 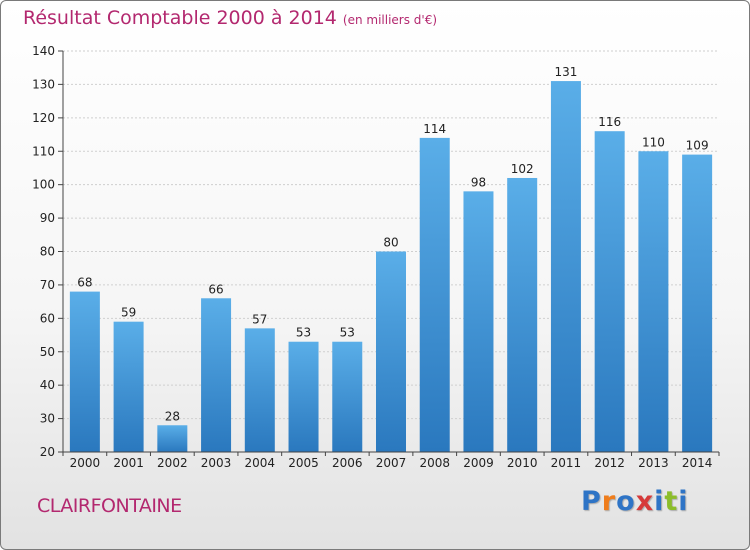 What do you see at coordinates (347, 463) in the screenshot?
I see `x-tick-label-2006: 2006` at bounding box center [347, 463].